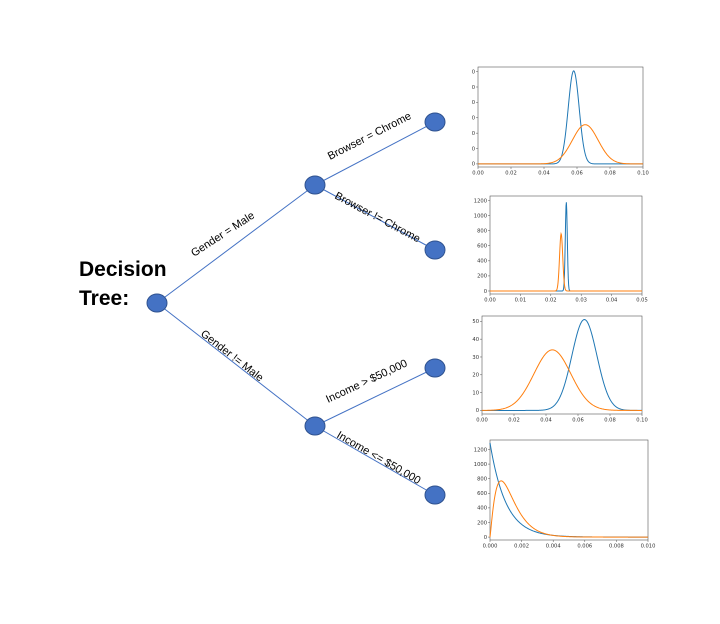 This screenshot has width=720, height=624. Describe the element at coordinates (642, 301) in the screenshot. I see `x-tick-label: 0.05` at that location.